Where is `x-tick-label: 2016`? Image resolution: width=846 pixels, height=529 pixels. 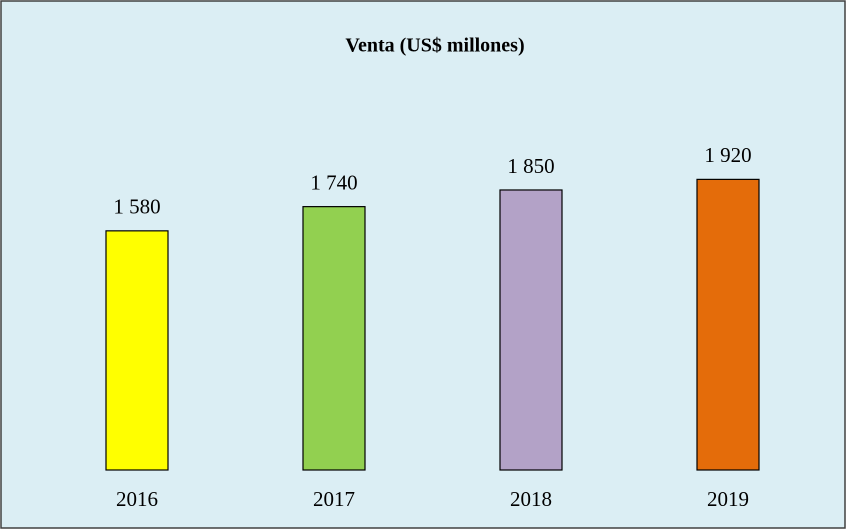 x-tick-label: 2016 is located at coordinates (137, 499).